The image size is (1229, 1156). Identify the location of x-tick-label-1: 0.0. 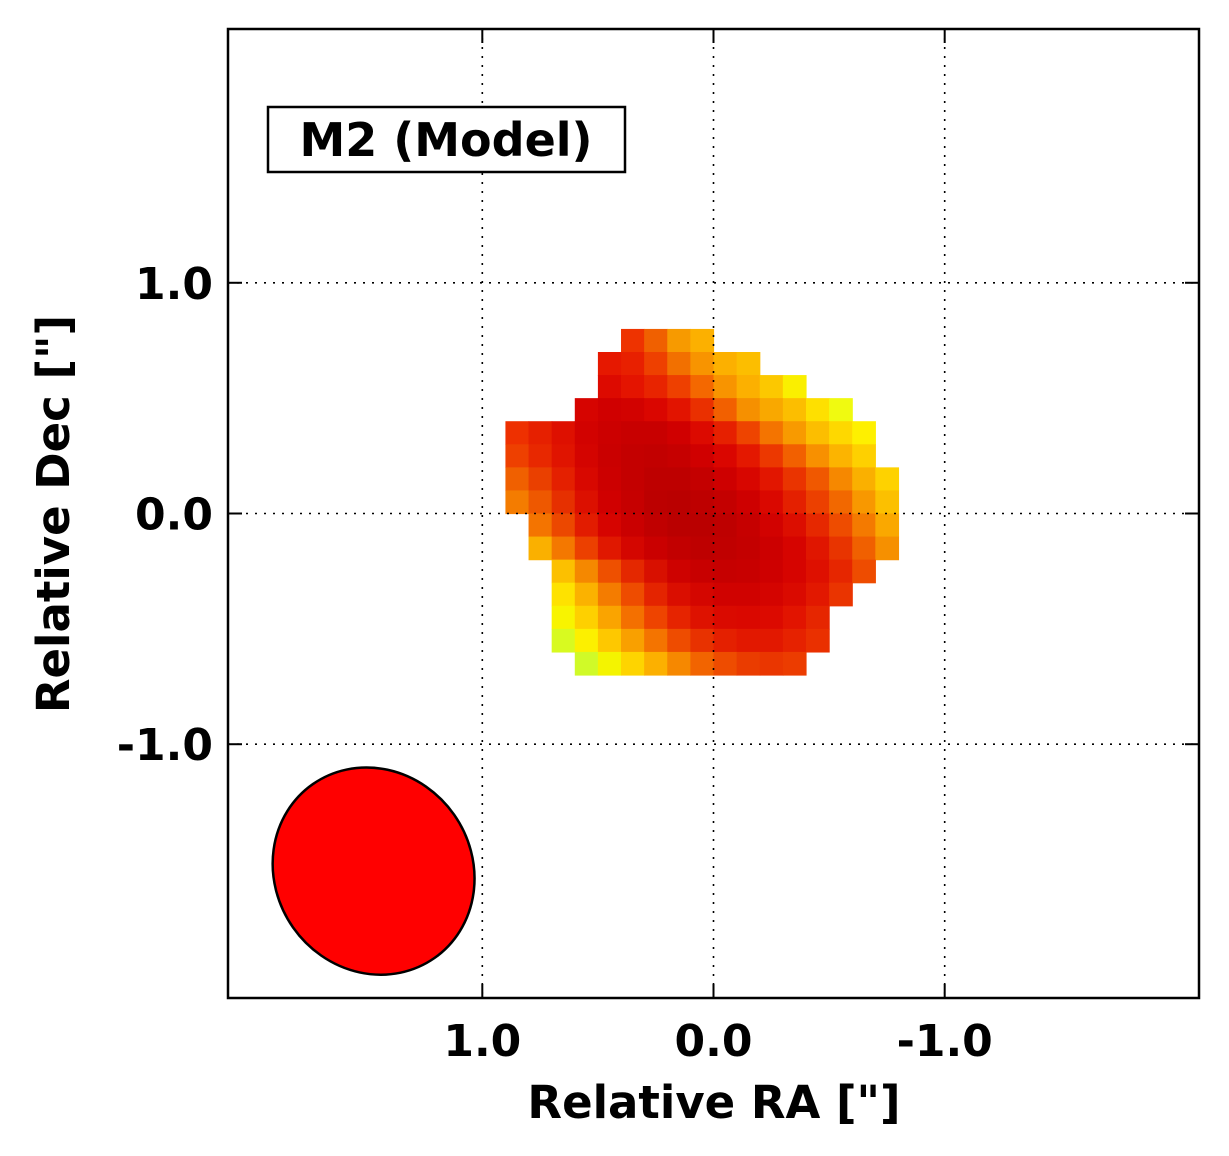
(714, 1041).